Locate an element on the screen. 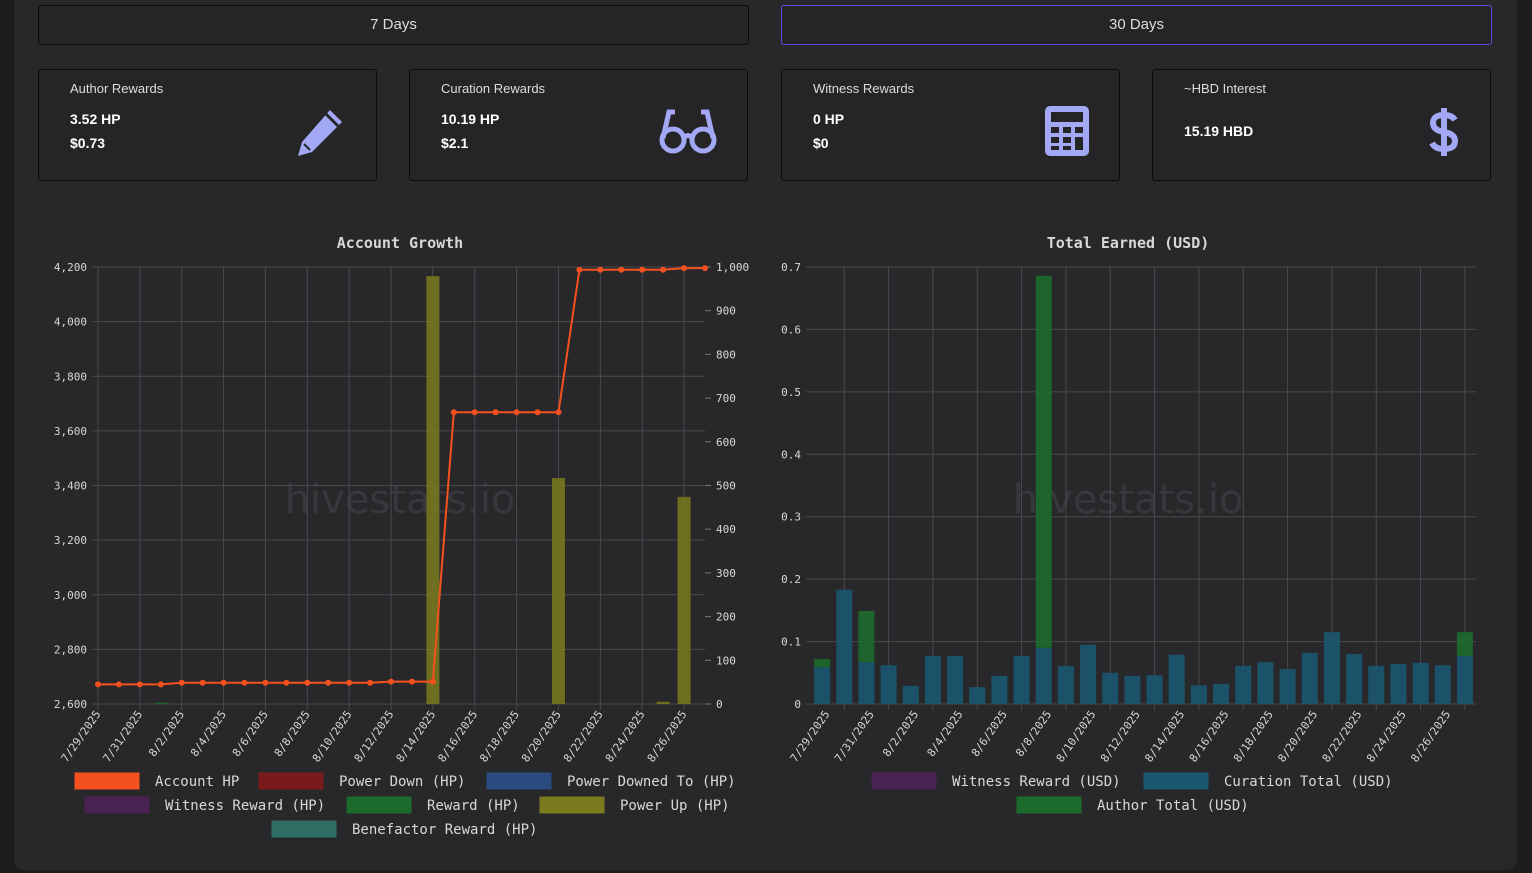  card-title: Curation Rewards is located at coordinates (493, 88).